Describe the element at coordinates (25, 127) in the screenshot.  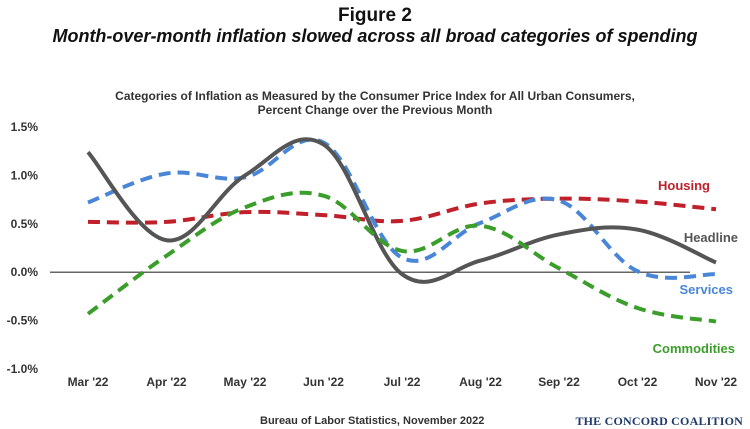
I see `y-tick-label: 1.5%` at that location.